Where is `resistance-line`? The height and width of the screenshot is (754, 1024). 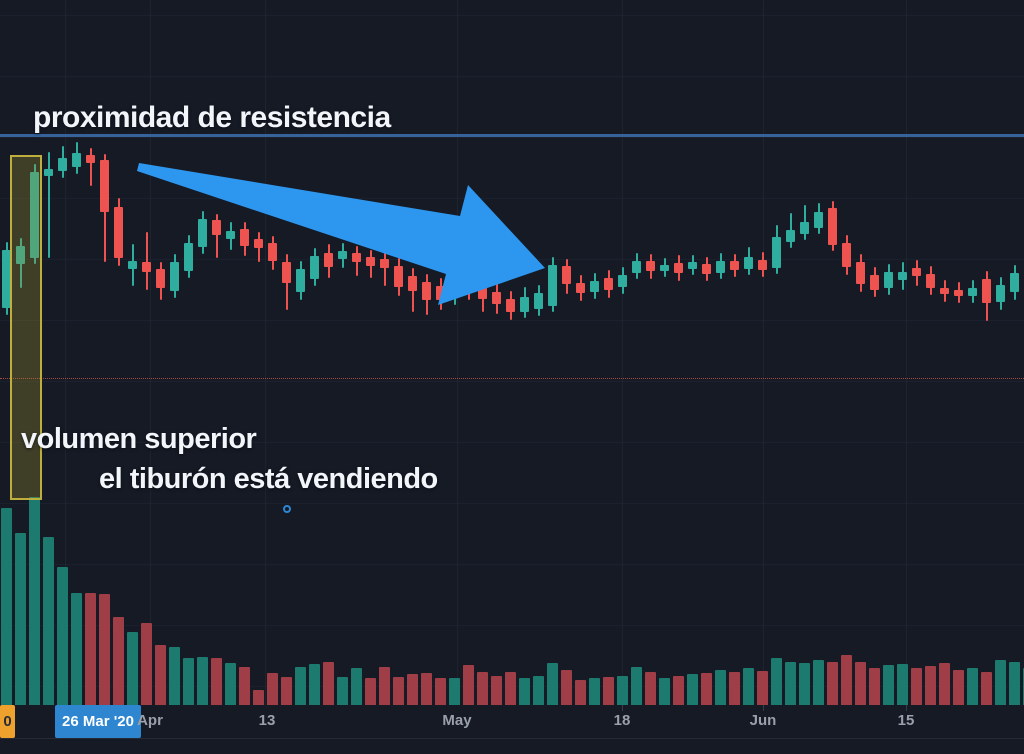
resistance-line is located at coordinates (512, 135).